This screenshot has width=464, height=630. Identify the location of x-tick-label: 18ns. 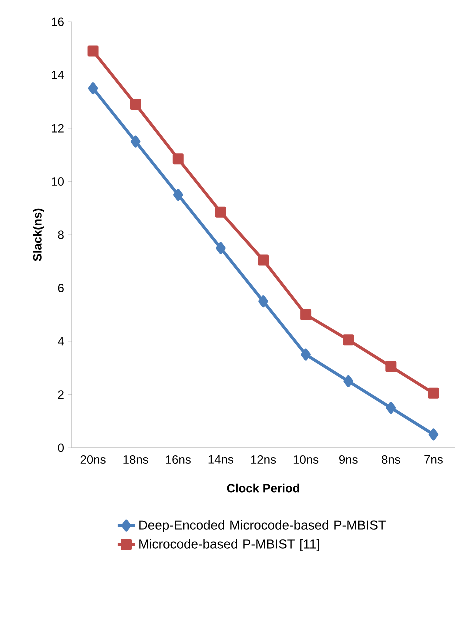
(136, 460).